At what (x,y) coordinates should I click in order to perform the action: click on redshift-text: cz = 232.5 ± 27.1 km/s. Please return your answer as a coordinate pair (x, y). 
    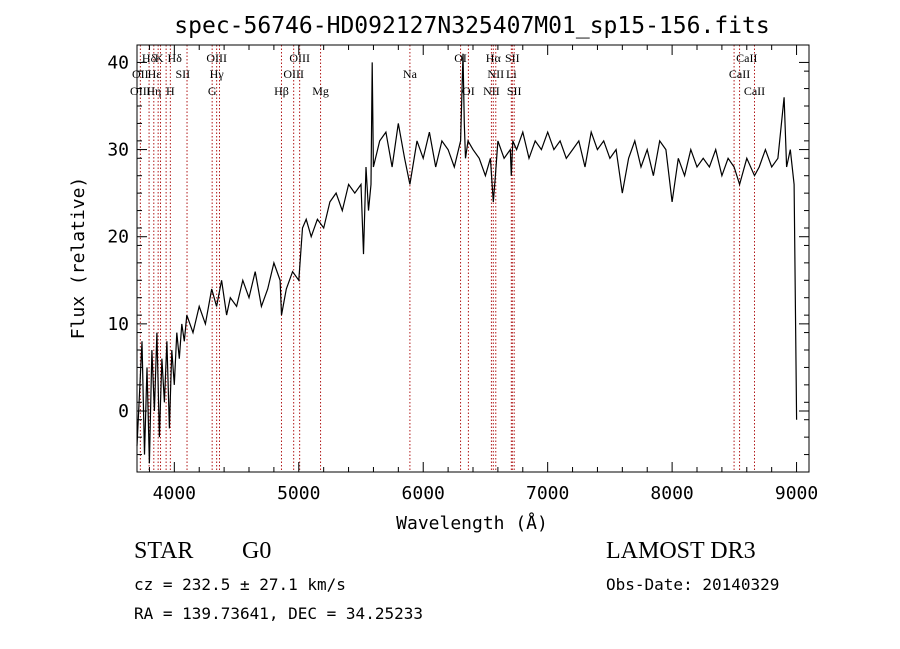
    Looking at the image, I should click on (240, 584).